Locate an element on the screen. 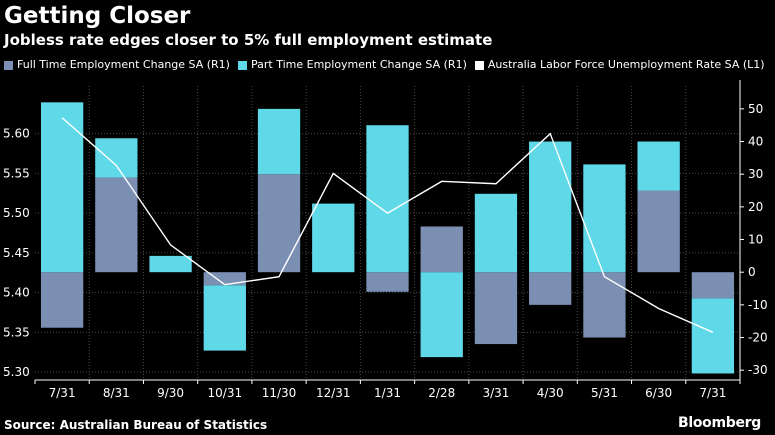  x-axis-tick-label: 4/30 is located at coordinates (550, 393).